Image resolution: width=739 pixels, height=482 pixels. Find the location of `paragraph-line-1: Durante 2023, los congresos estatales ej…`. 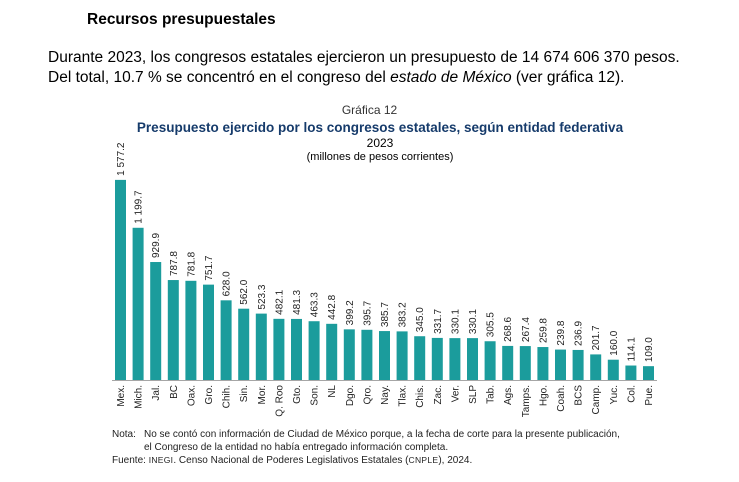

paragraph-line-1: Durante 2023, los congresos estatales ej… is located at coordinates (364, 57).